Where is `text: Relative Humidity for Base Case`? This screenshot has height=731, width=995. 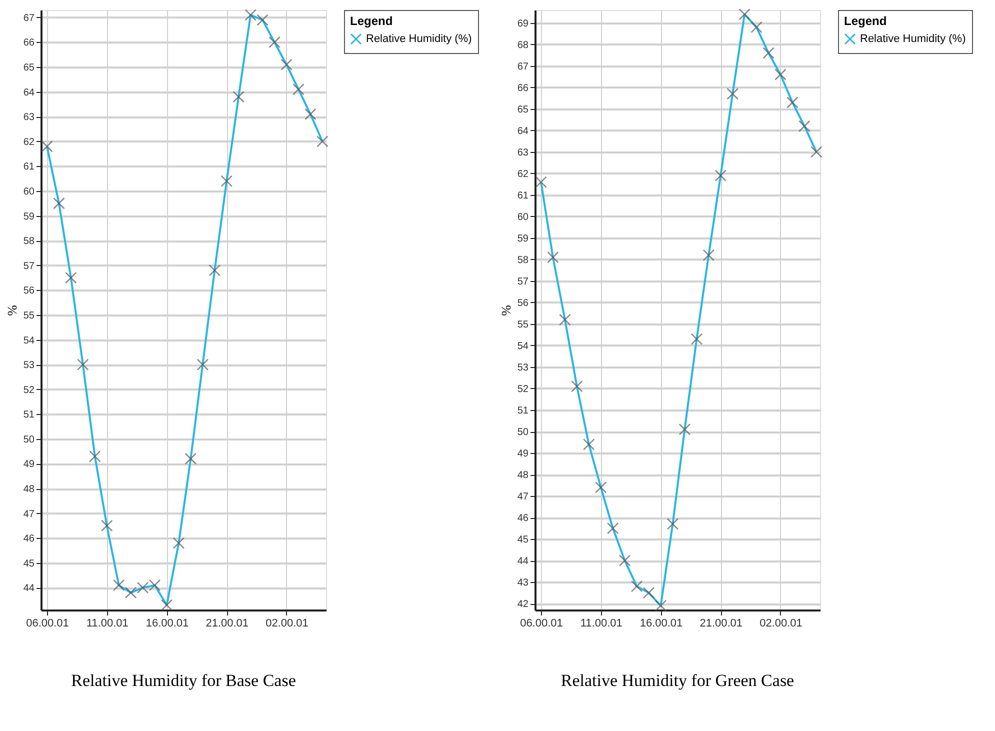
text: Relative Humidity for Base Case is located at coordinates (183, 680).